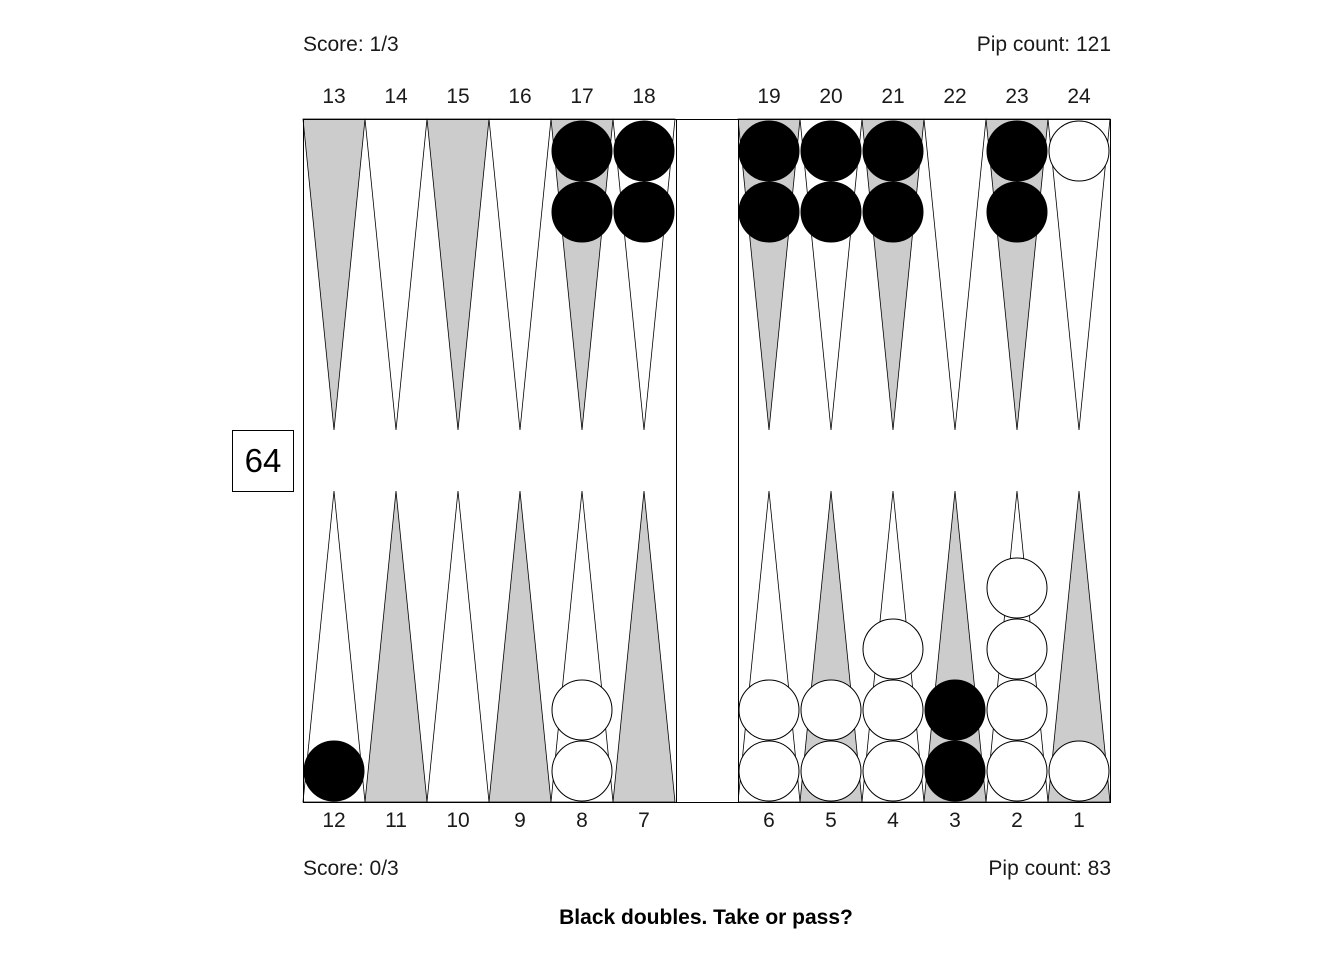  Describe the element at coordinates (706, 917) in the screenshot. I see `decision-prompt: Black doubles. Take or pass?` at that location.